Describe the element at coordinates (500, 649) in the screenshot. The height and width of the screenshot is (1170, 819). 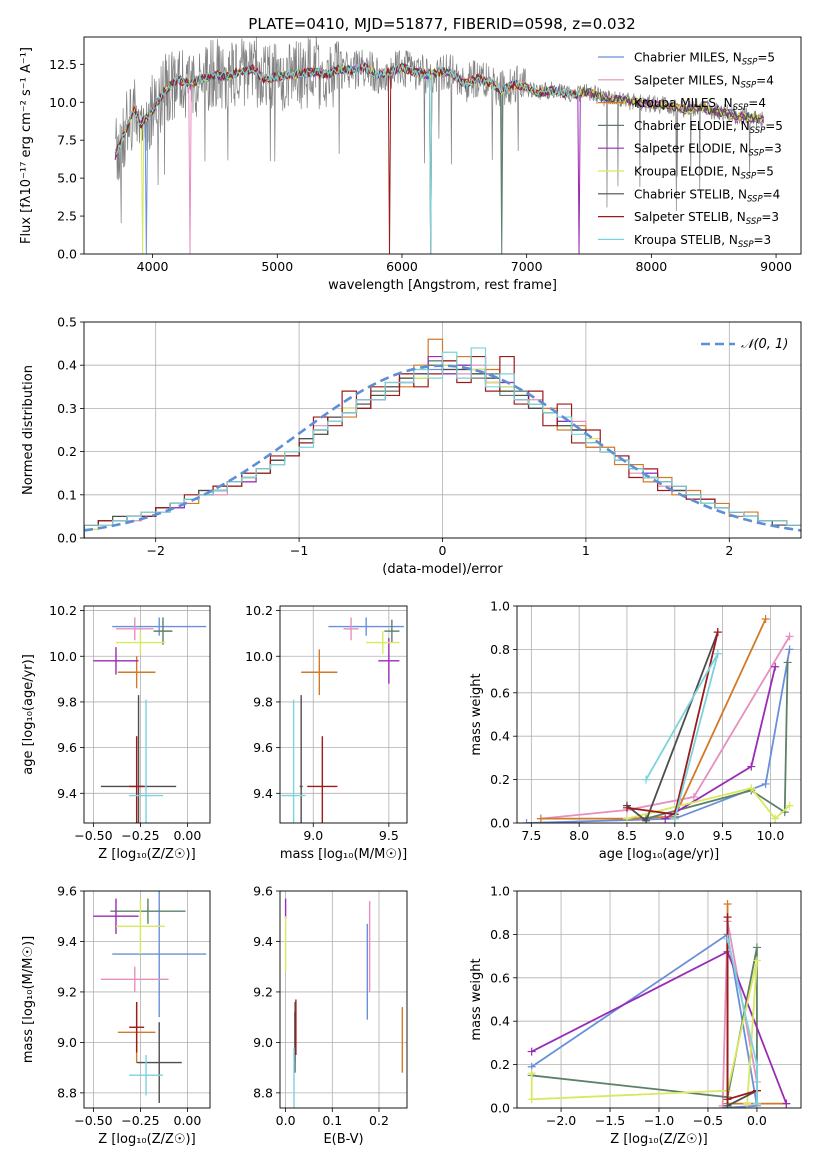
I see `y-tick-label: 0.8` at that location.